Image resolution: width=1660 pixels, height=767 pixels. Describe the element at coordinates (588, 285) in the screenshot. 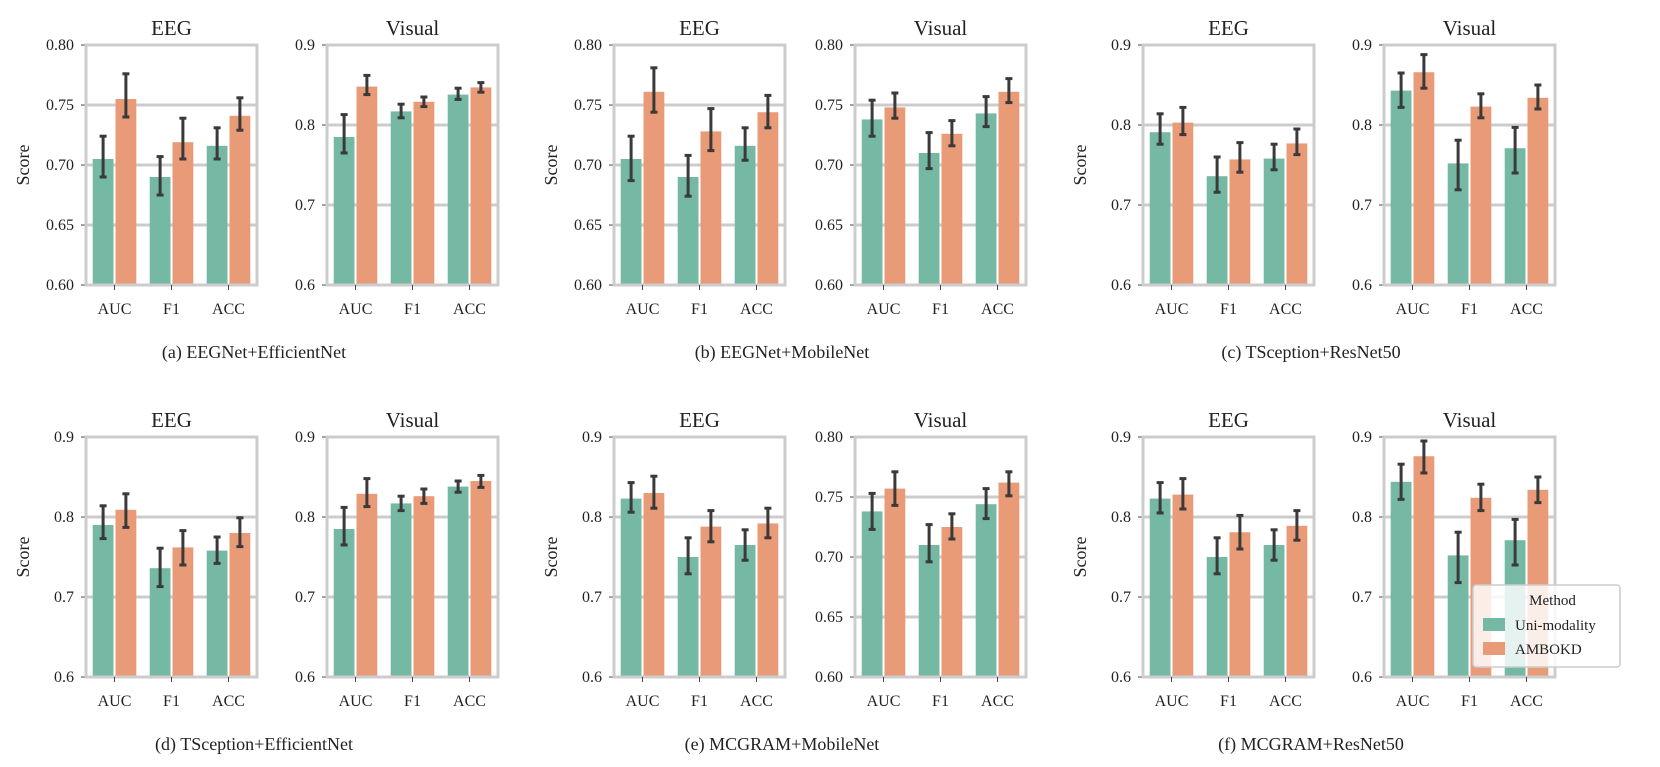

I see `y-tick-label: 0.60` at that location.